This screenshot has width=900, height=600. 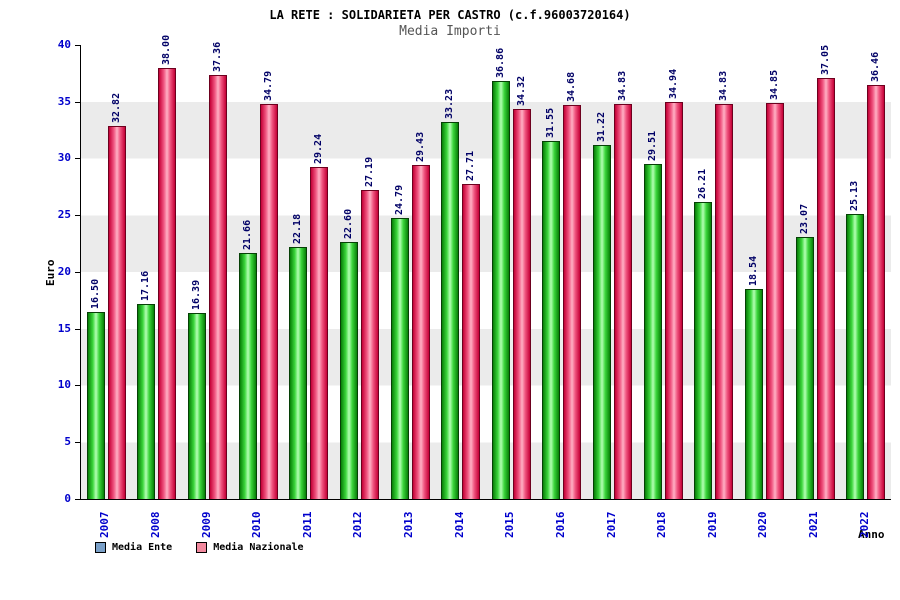 I want to click on bar-value-media-ente-2014: 33.23, so click(x=449, y=103).